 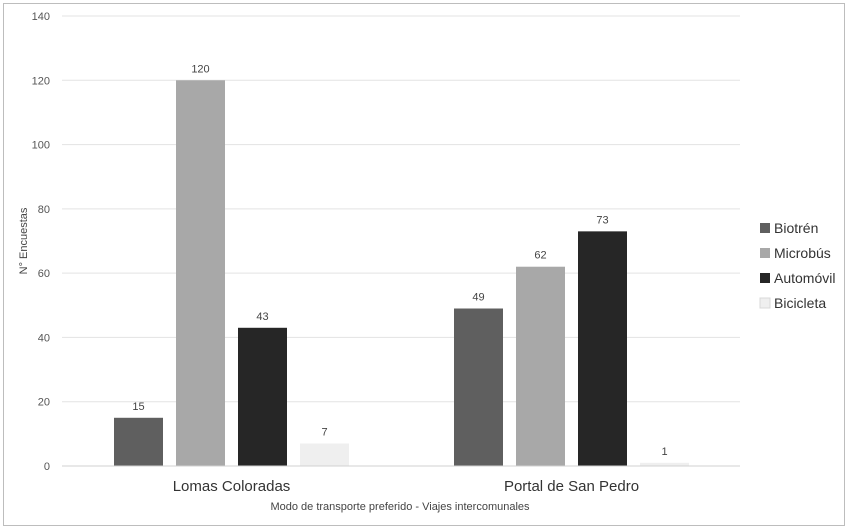 What do you see at coordinates (44, 403) in the screenshot?
I see `y-tick-label: 20` at bounding box center [44, 403].